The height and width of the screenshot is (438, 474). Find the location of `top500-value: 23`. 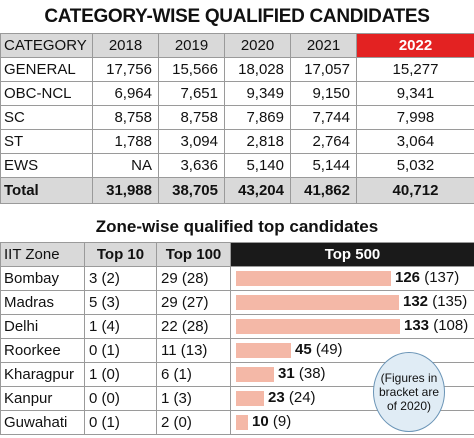

top500-value: 23 is located at coordinates (276, 397).